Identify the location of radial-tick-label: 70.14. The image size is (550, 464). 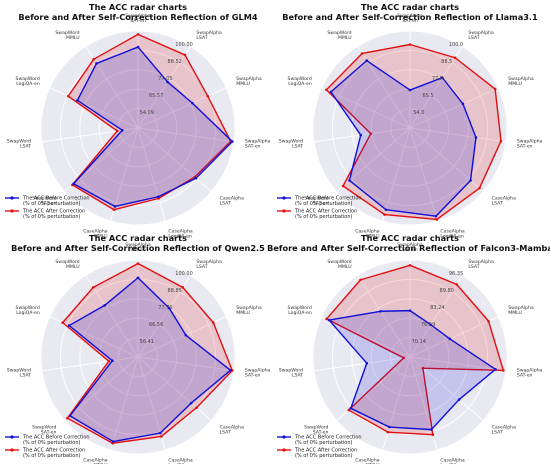
(419, 342).